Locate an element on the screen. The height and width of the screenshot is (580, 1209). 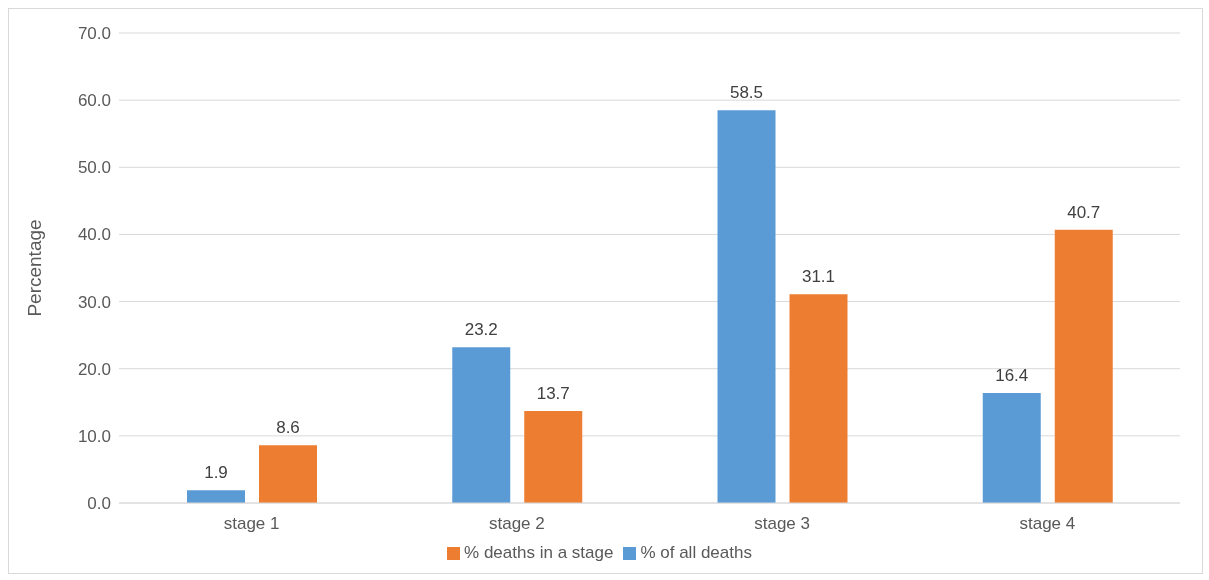
data-label: 8.6 is located at coordinates (288, 428).